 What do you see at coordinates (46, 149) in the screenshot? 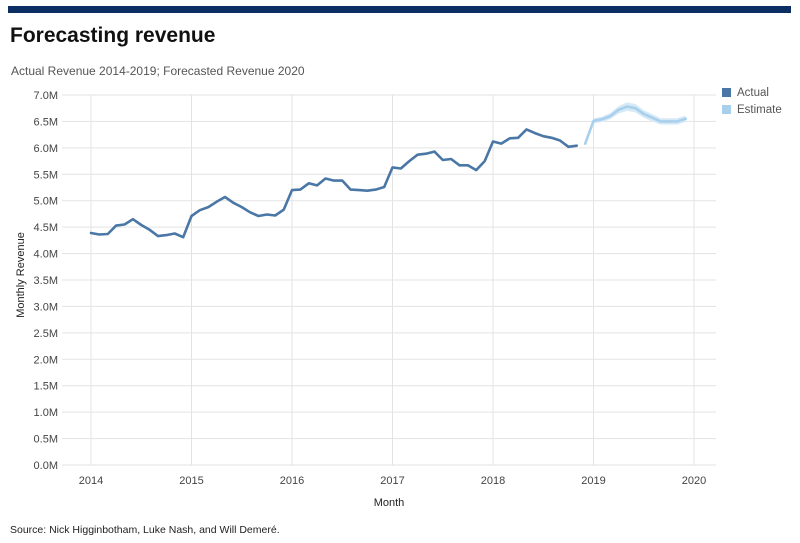
I see `y-tick-label: 6.0M` at bounding box center [46, 149].